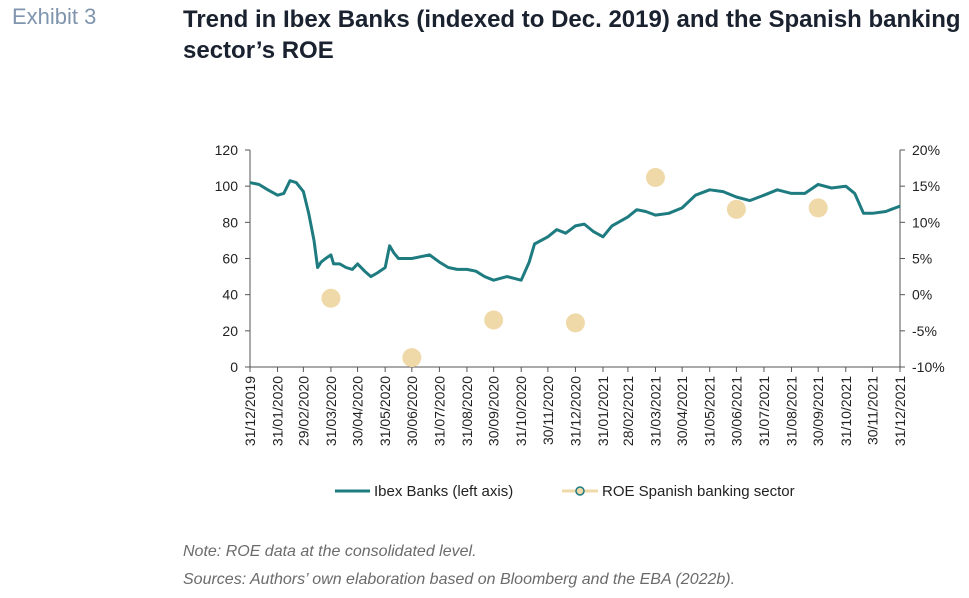  Describe the element at coordinates (443, 491) in the screenshot. I see `legend-label-ibex: Ibex Banks (left axis)` at that location.